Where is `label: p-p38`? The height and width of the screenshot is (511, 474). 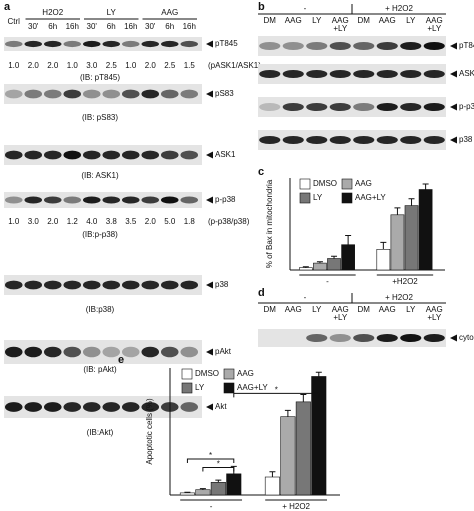
label: p-p38 is located at coordinates (225, 199).